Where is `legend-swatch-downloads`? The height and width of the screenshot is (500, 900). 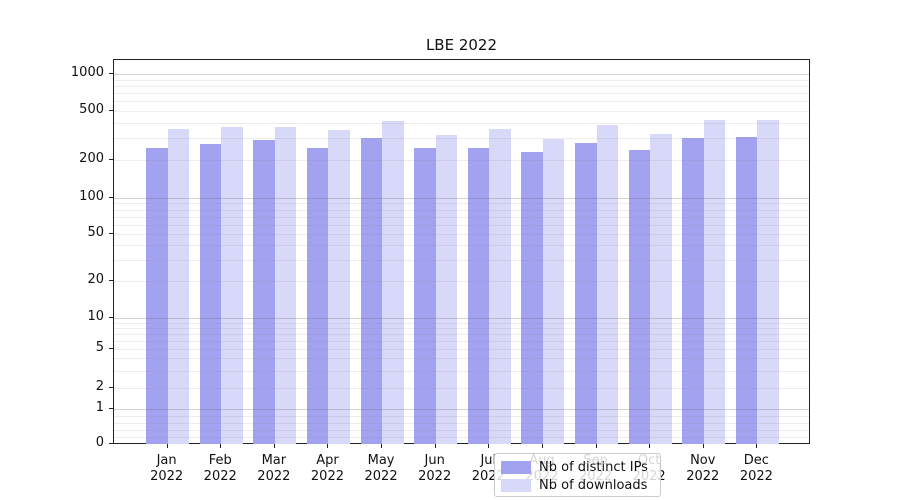
legend-swatch-downloads is located at coordinates (516, 485).